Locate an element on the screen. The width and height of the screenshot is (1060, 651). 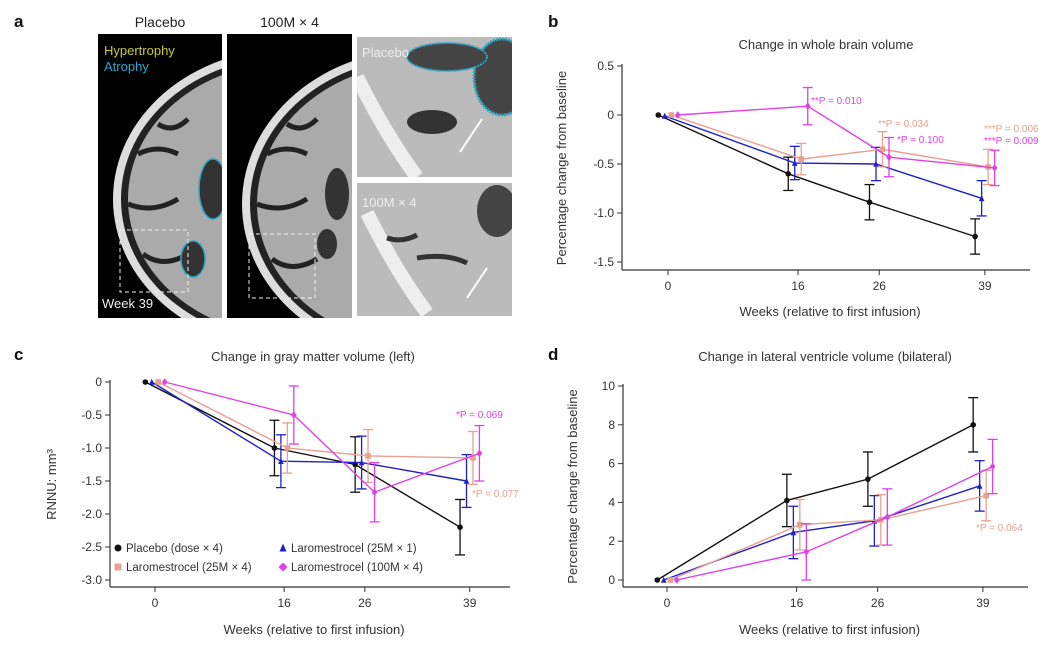
legend-item: Laromestrocel (25M × 4) is located at coordinates (183, 568).